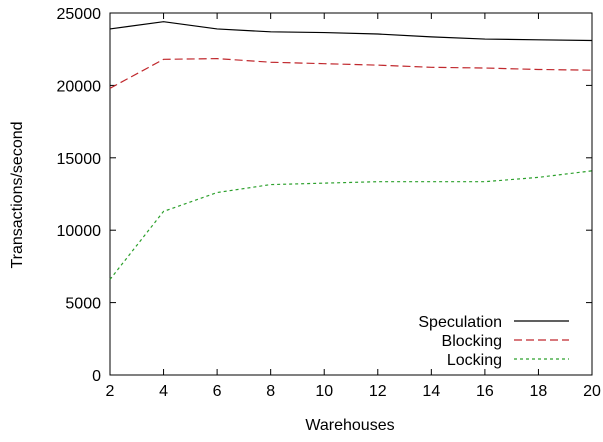  Describe the element at coordinates (460, 322) in the screenshot. I see `legend-label-speculation: Speculation` at that location.